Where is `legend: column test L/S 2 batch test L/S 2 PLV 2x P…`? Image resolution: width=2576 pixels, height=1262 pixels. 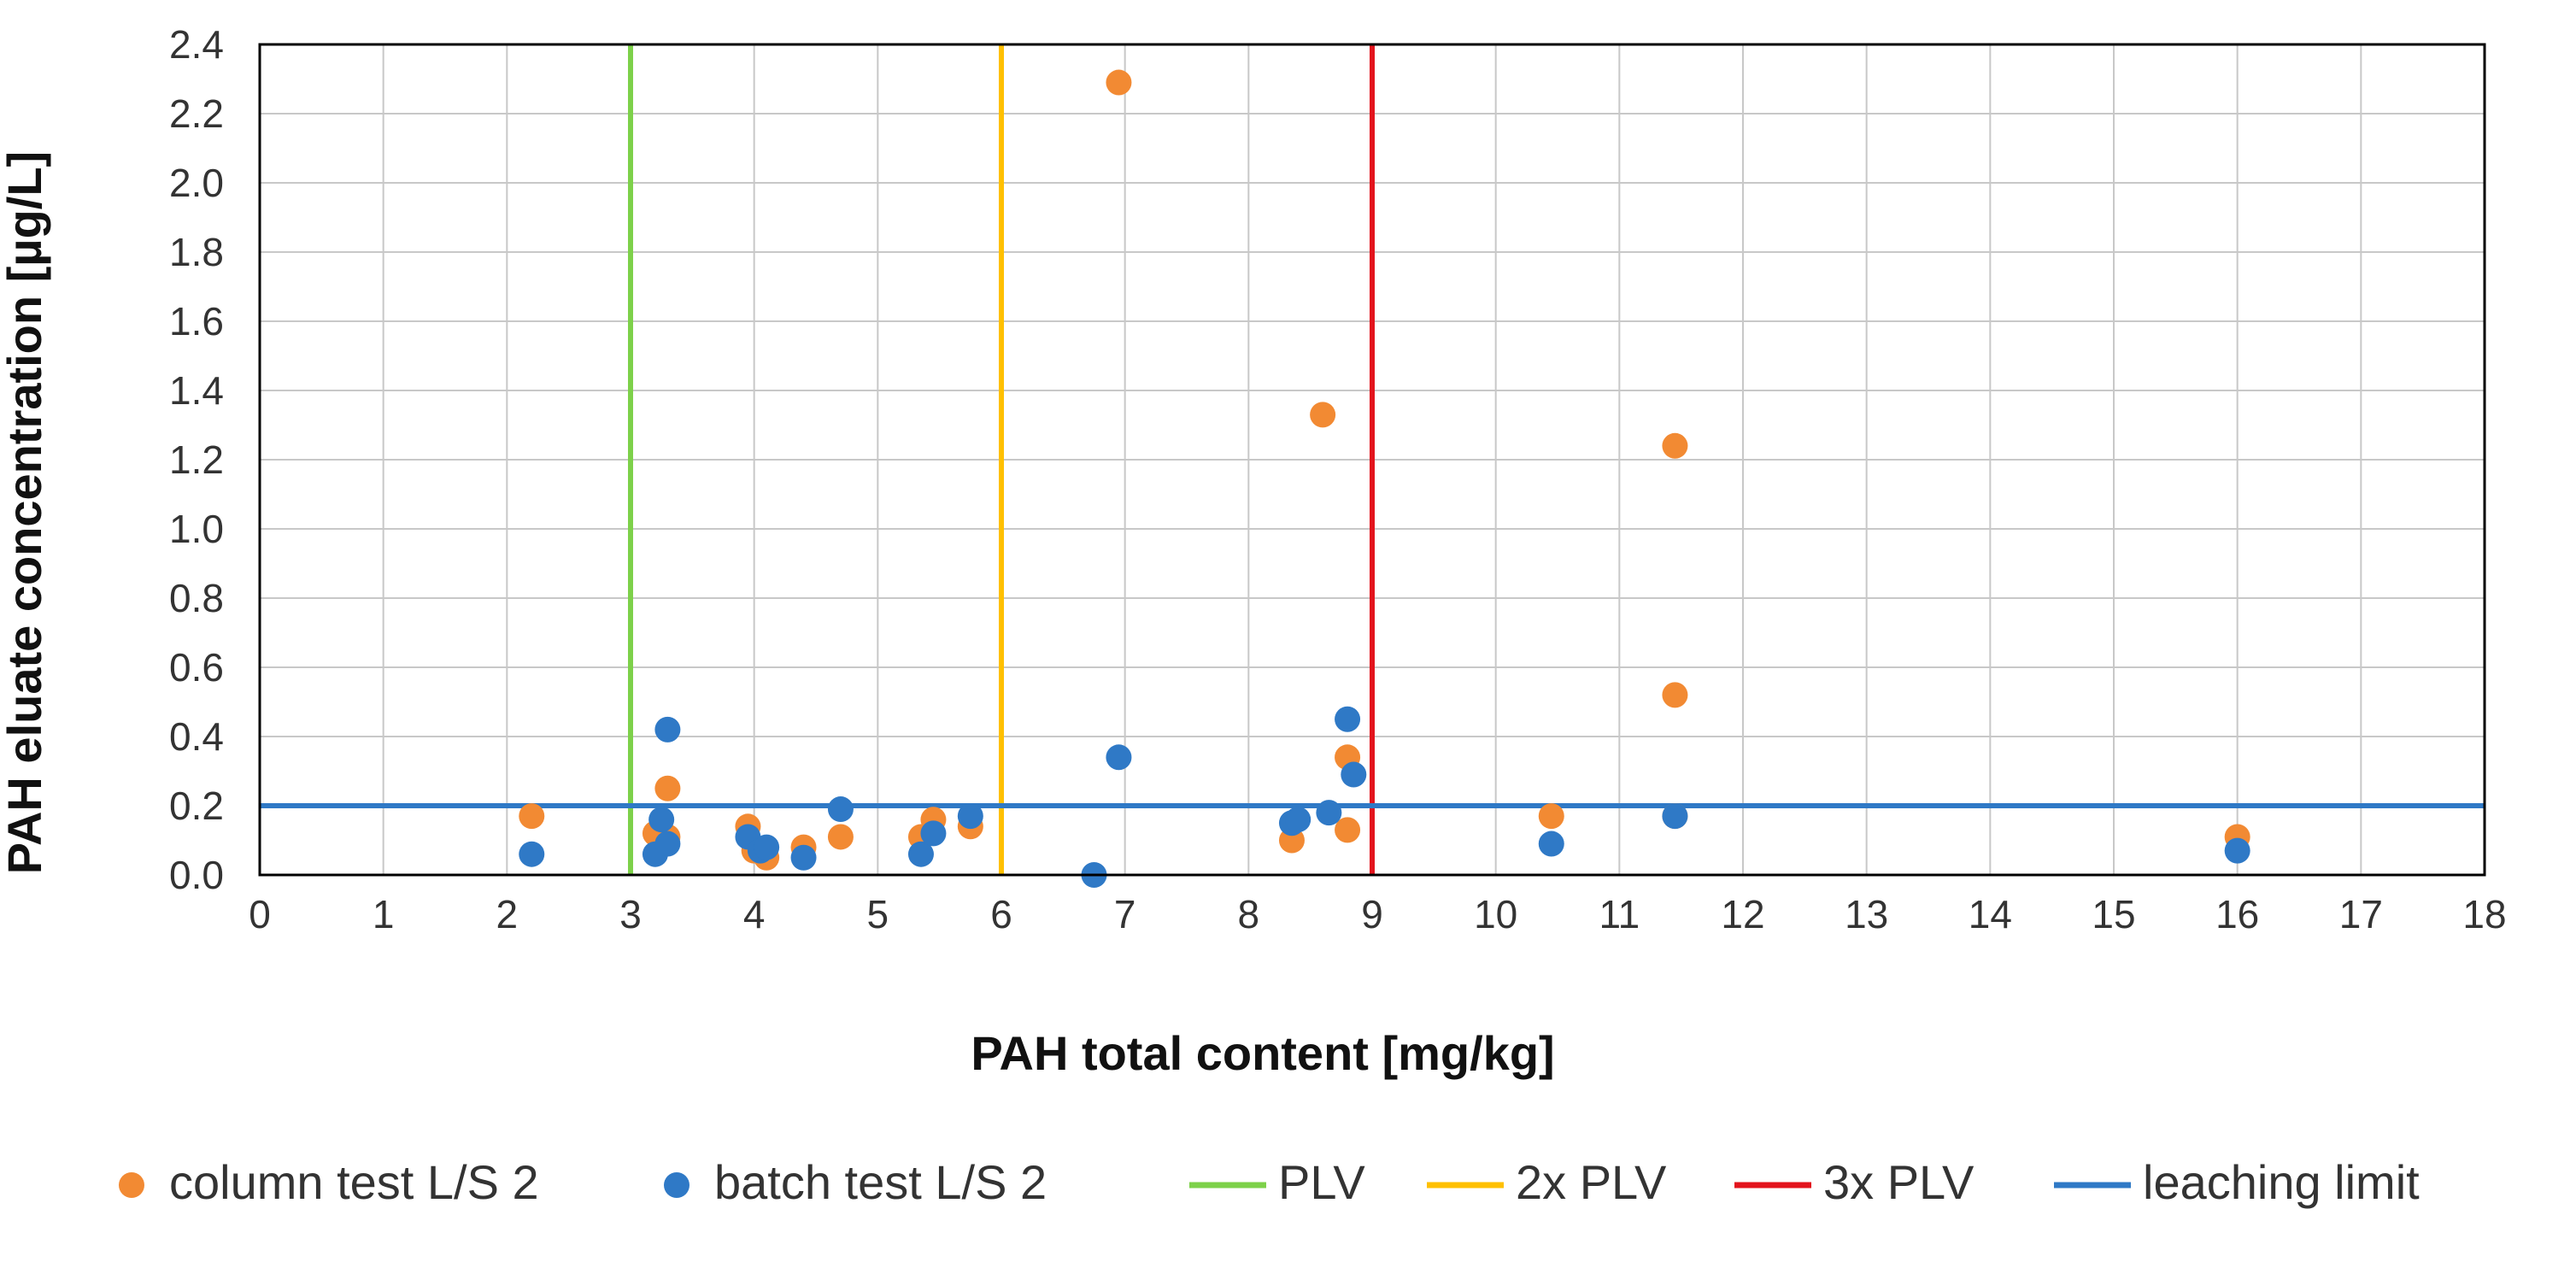 legend: column test L/S 2 batch test L/S 2 PLV 2x P… is located at coordinates (1269, 1182).